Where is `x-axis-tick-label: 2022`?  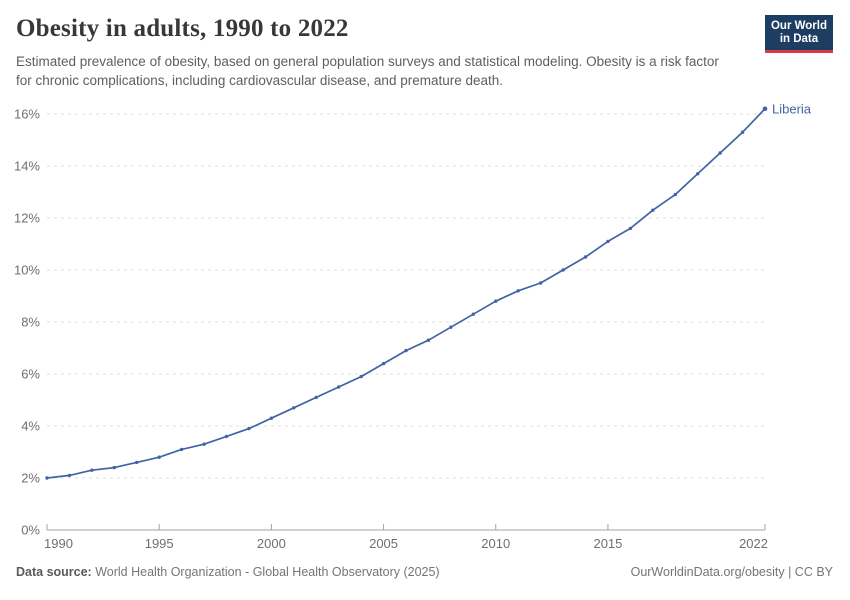 x-axis-tick-label: 2022 is located at coordinates (753, 543).